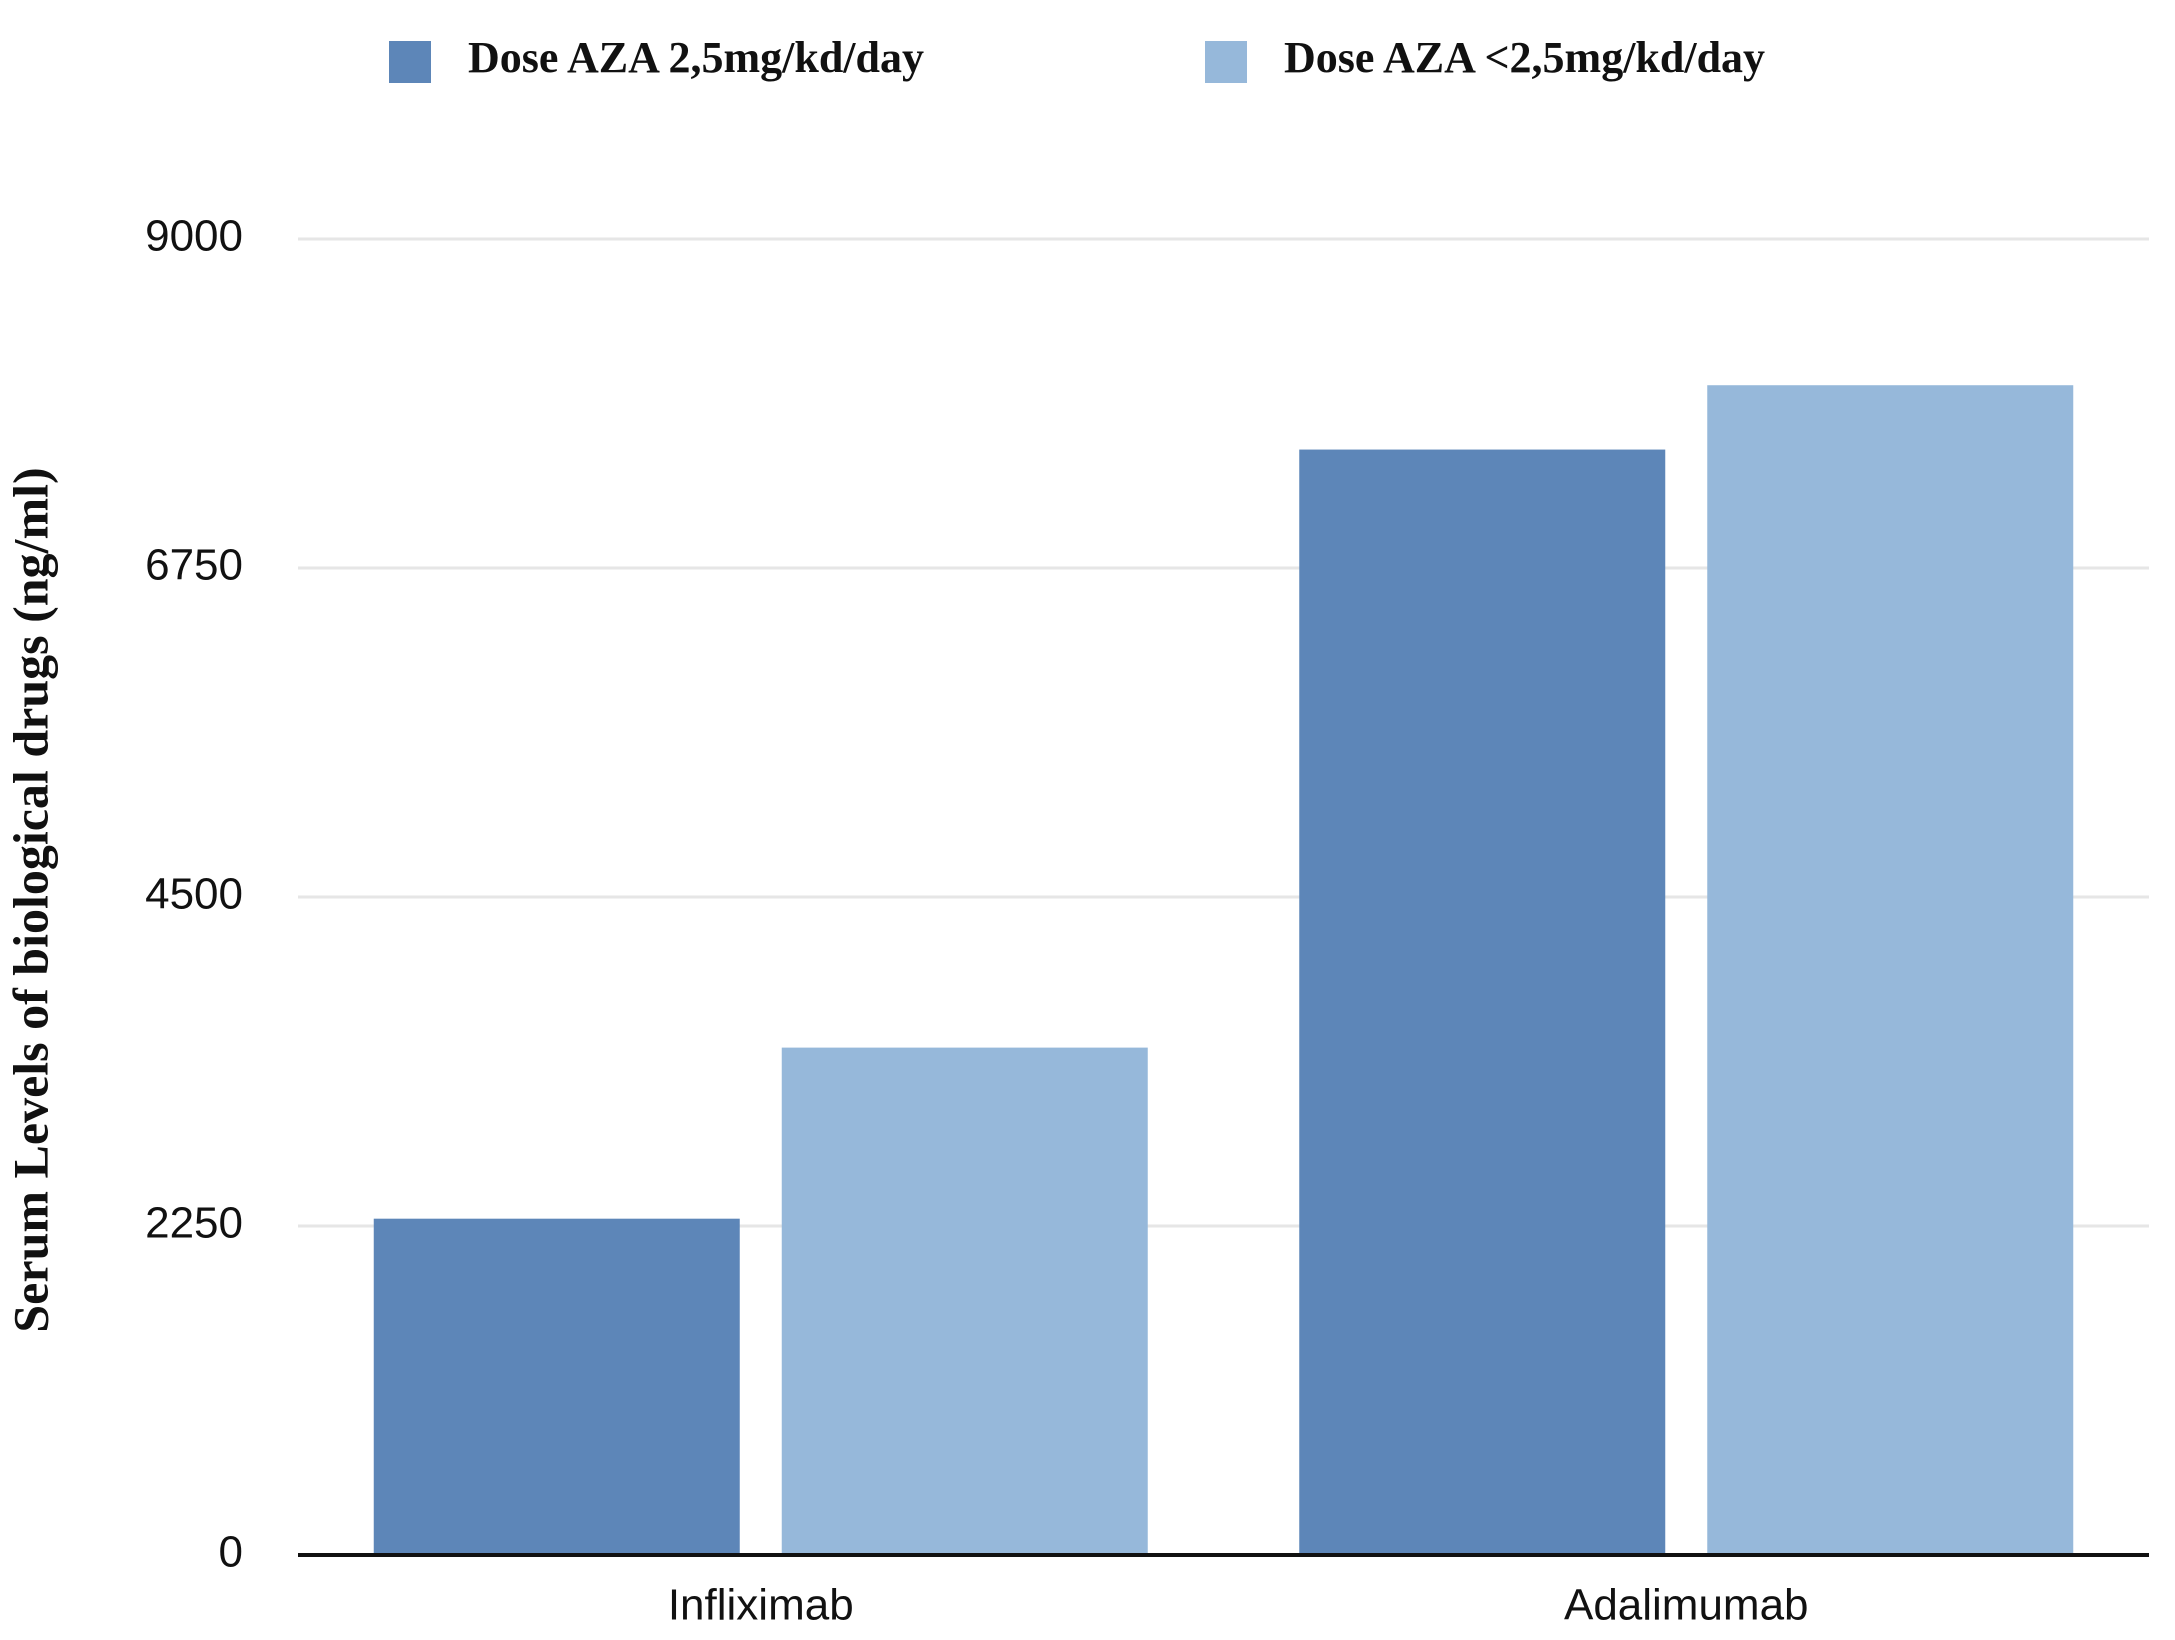 The height and width of the screenshot is (1640, 2175). I want to click on y-axis-title: Serum Levels of biological drugs (ng/ml), so click(30, 899).